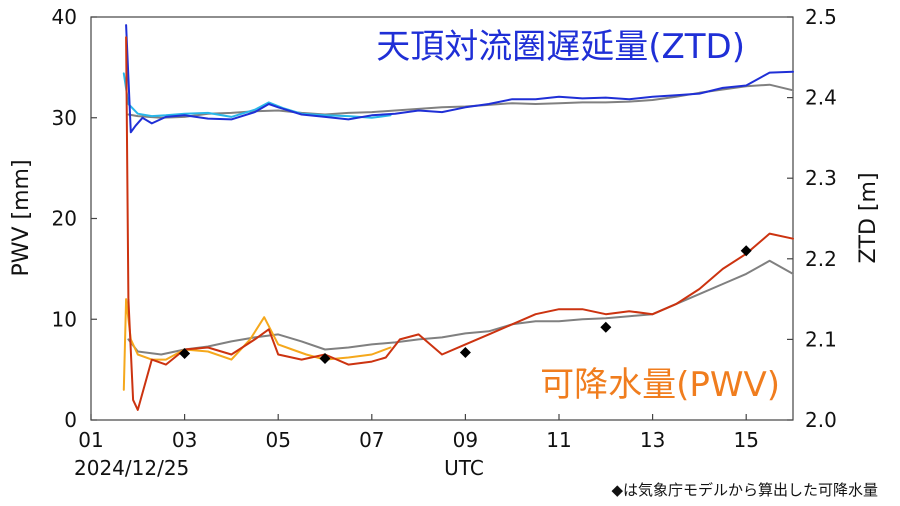 The image size is (900, 506). Describe the element at coordinates (558, 440) in the screenshot. I see `x-tick-label: 11` at that location.